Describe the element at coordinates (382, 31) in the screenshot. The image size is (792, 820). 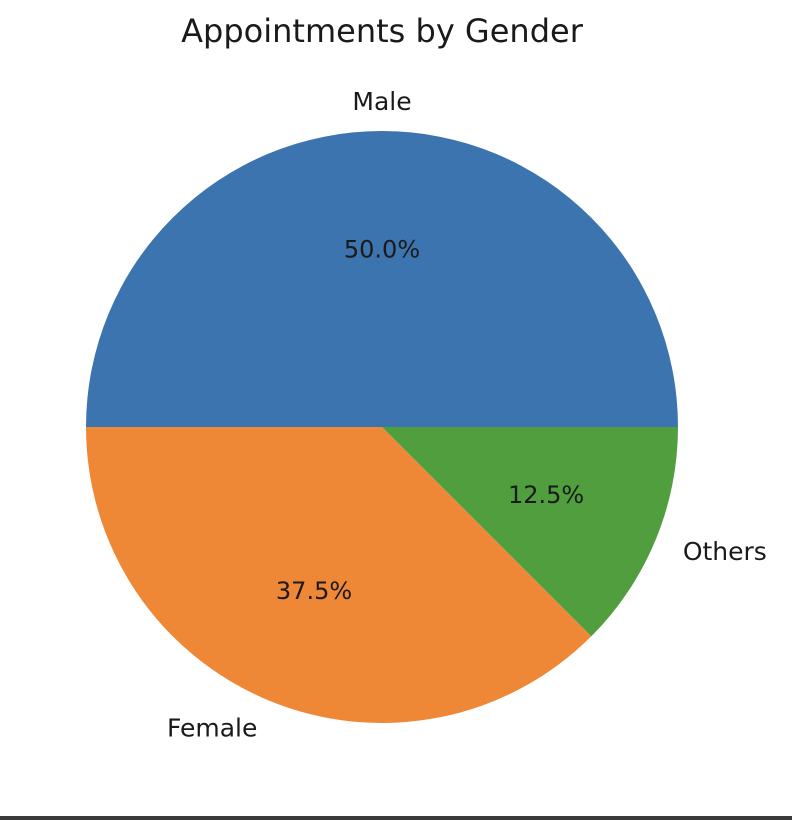
I see `chart-title: Appointments by Gender` at that location.